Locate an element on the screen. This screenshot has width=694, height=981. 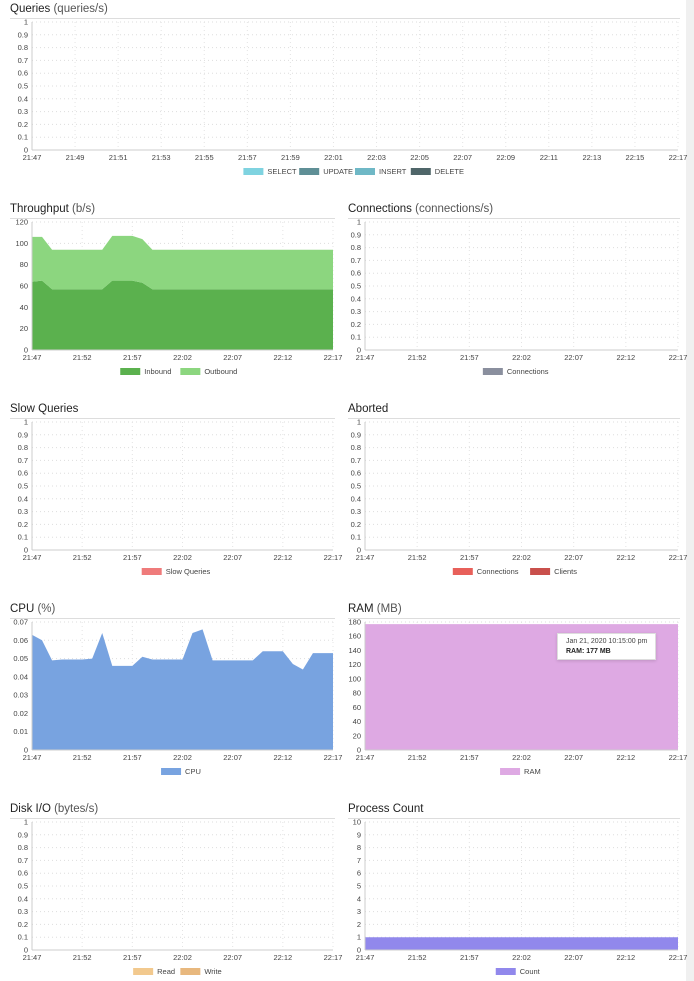
legend-label: DELETE is located at coordinates (449, 171).